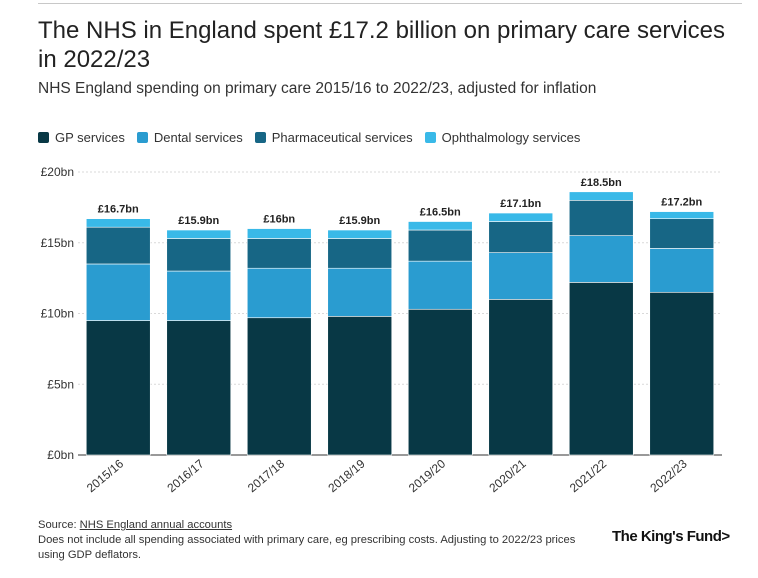 Image resolution: width=758 pixels, height=578 pixels. What do you see at coordinates (588, 475) in the screenshot?
I see `x-tick-label: 2021/22` at bounding box center [588, 475].